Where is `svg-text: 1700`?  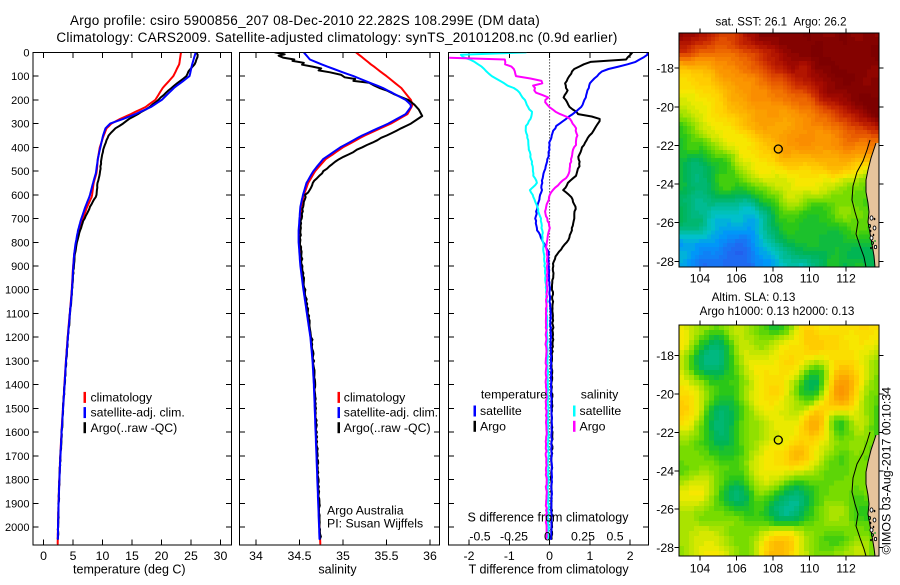 svg-text: 1700 is located at coordinates (17, 457).